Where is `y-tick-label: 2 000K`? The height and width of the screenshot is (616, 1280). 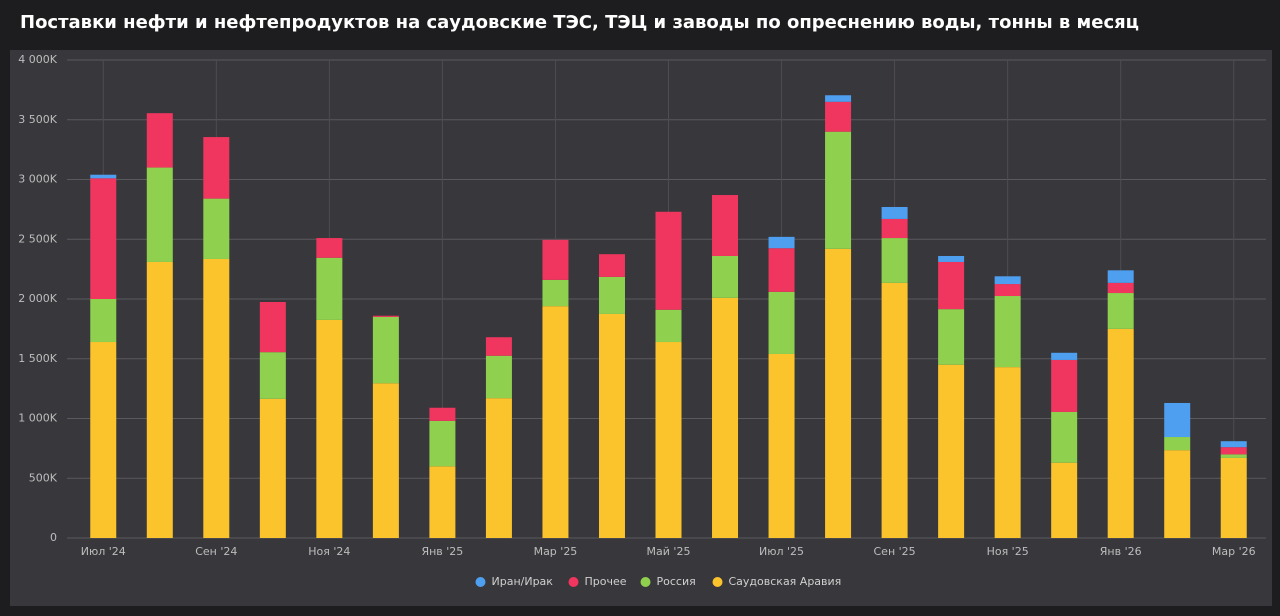
y-tick-label: 2 000K is located at coordinates (37, 298).